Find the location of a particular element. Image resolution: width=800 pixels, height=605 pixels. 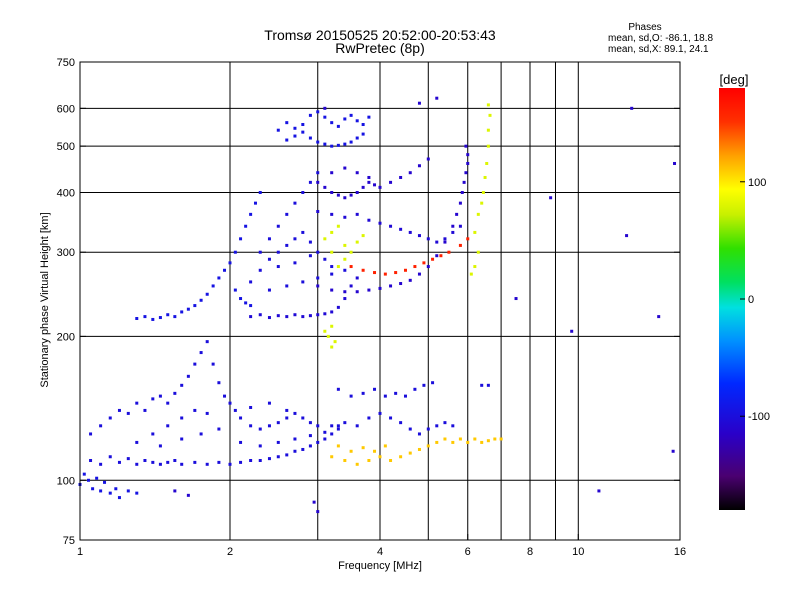

x-tick-label: 2 is located at coordinates (230, 552).